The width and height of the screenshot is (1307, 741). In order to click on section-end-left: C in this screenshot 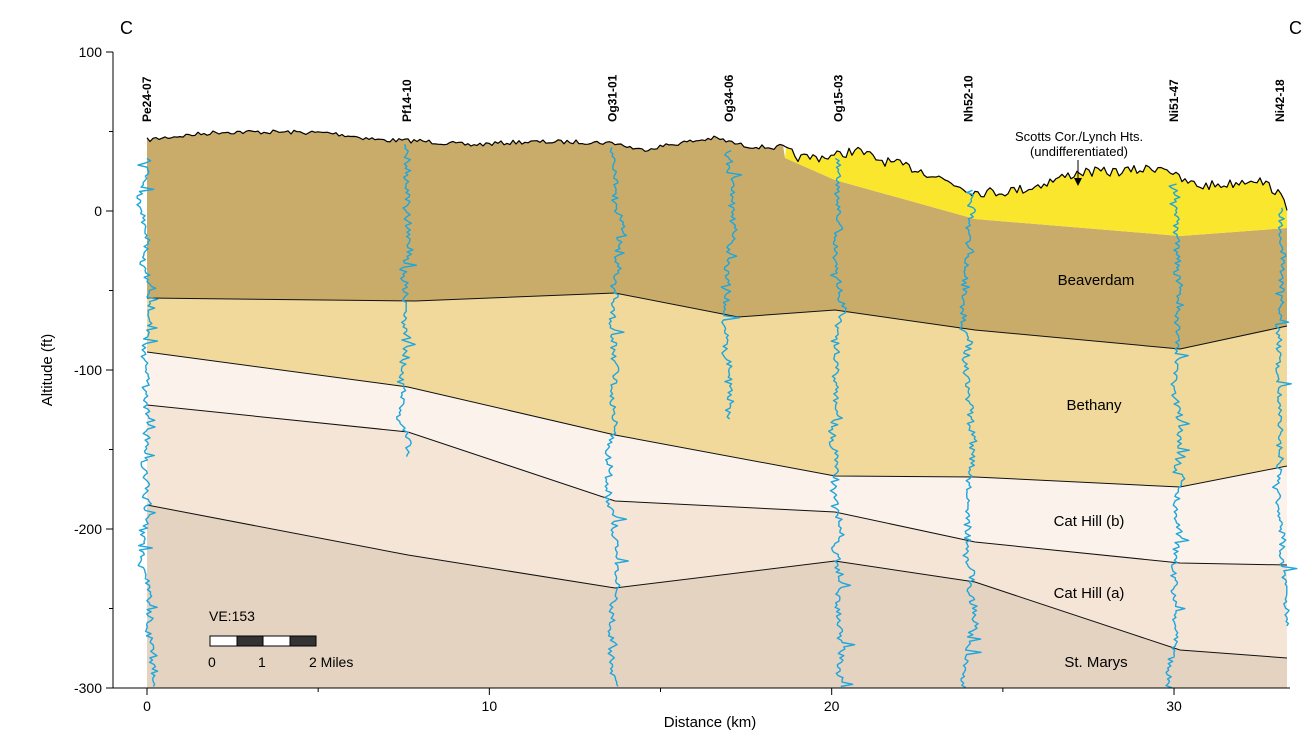, I will do `click(126, 28)`.